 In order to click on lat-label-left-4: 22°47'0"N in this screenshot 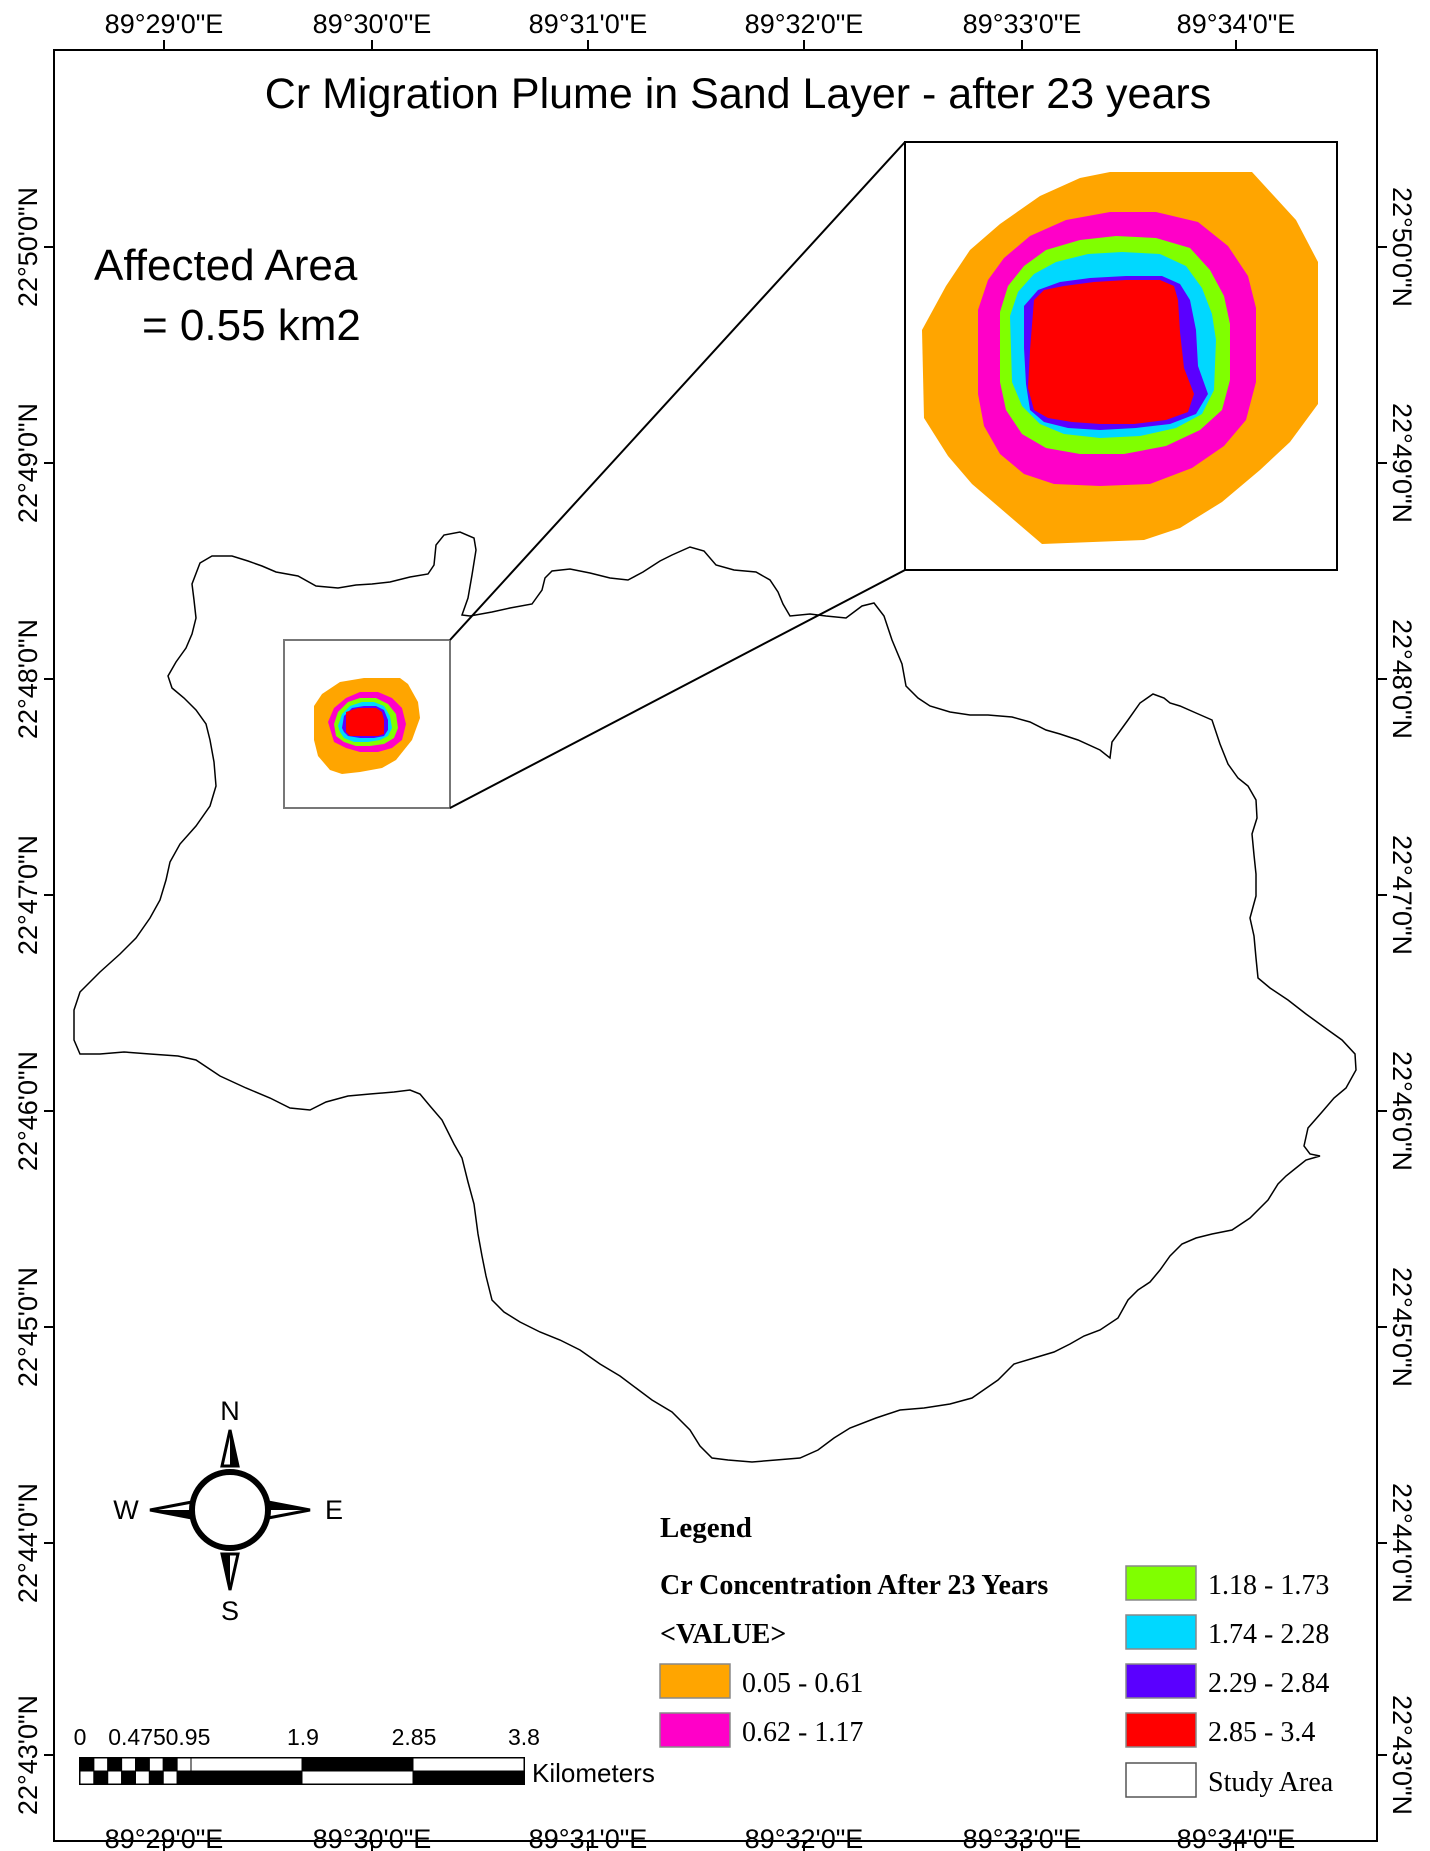, I will do `click(28, 895)`.